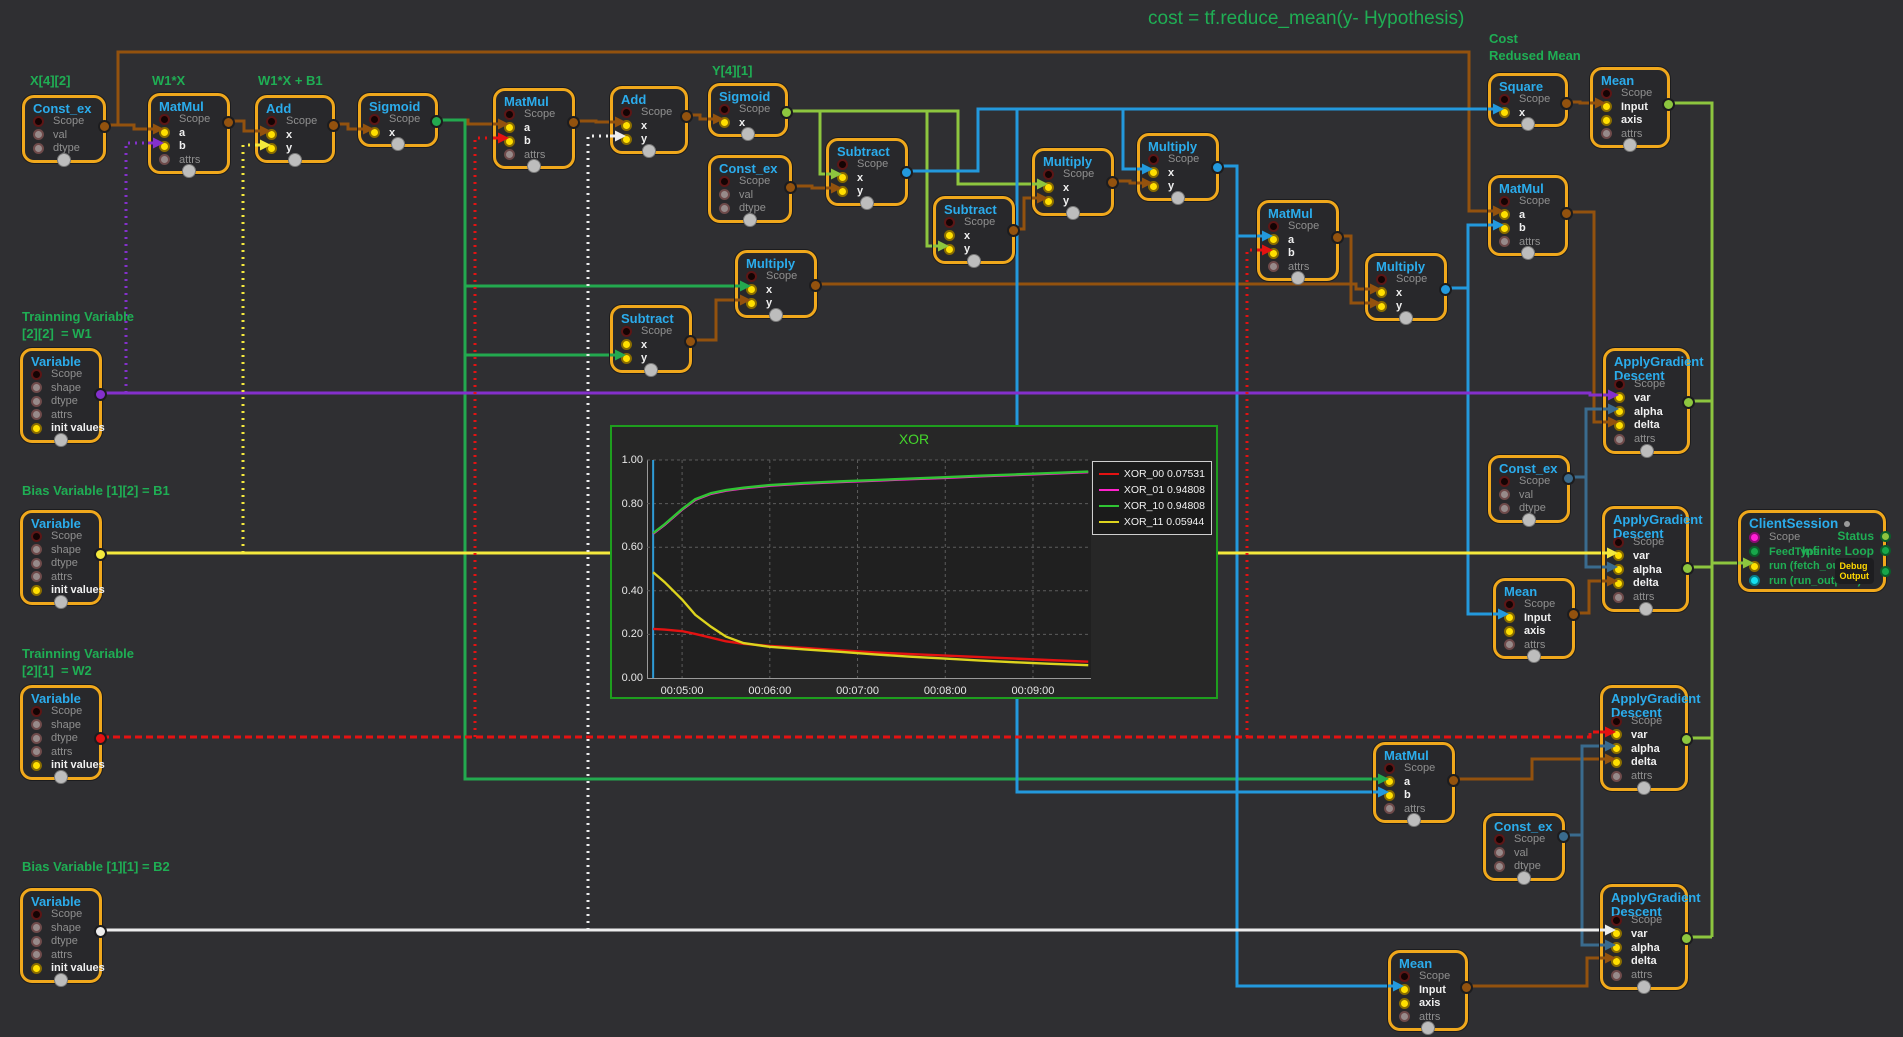 The height and width of the screenshot is (1037, 1903). Describe the element at coordinates (750, 112) in the screenshot. I see `node-sig2: Sigmoid Scope x` at that location.